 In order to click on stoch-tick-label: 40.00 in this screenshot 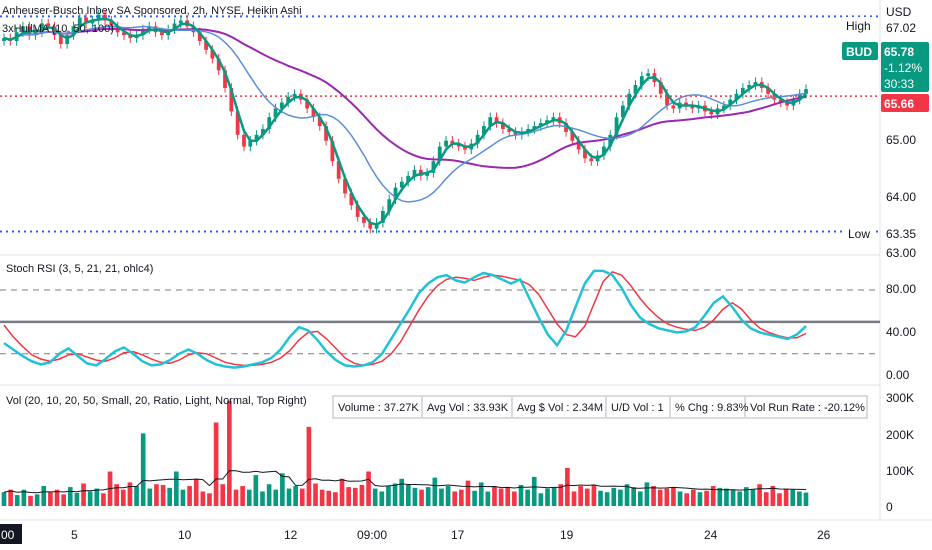, I will do `click(901, 332)`.